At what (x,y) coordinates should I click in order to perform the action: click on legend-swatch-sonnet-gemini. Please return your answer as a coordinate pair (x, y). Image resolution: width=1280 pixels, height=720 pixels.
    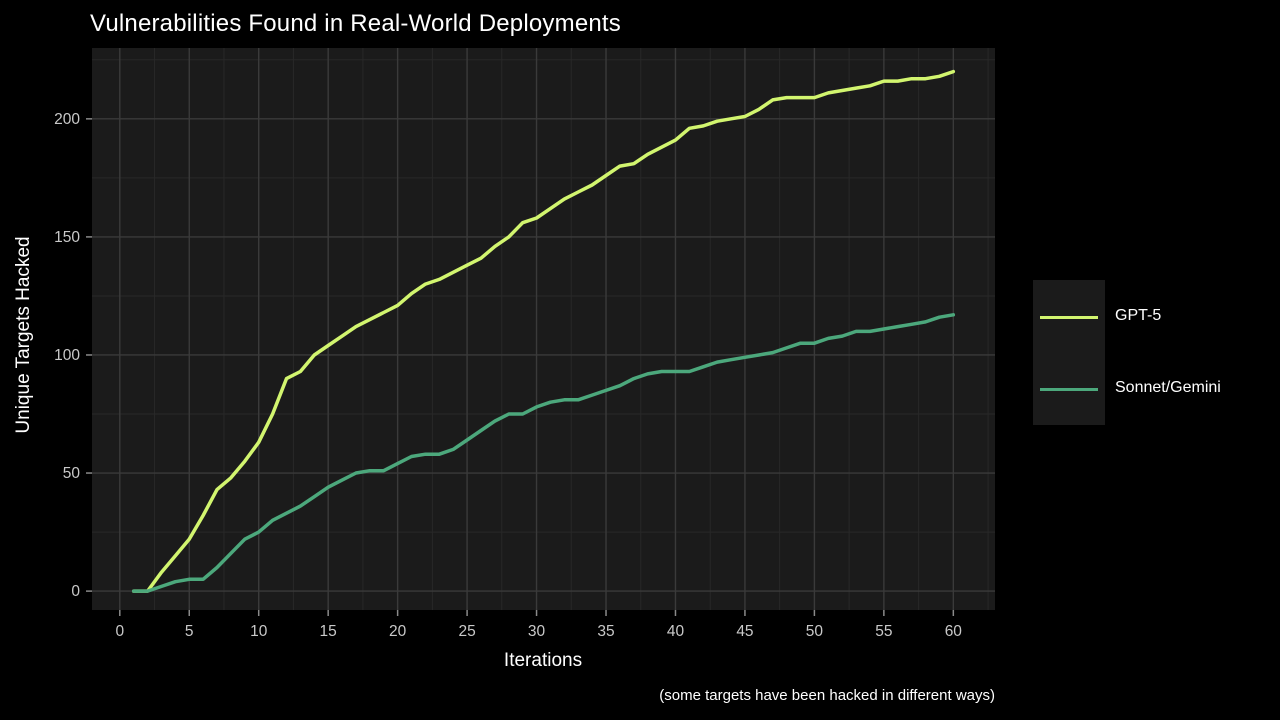
    Looking at the image, I should click on (1069, 389).